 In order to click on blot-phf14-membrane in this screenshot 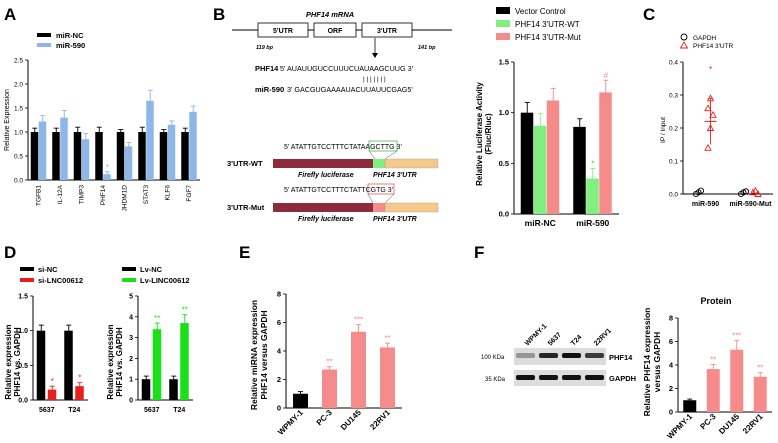, I will do `click(560, 356)`.